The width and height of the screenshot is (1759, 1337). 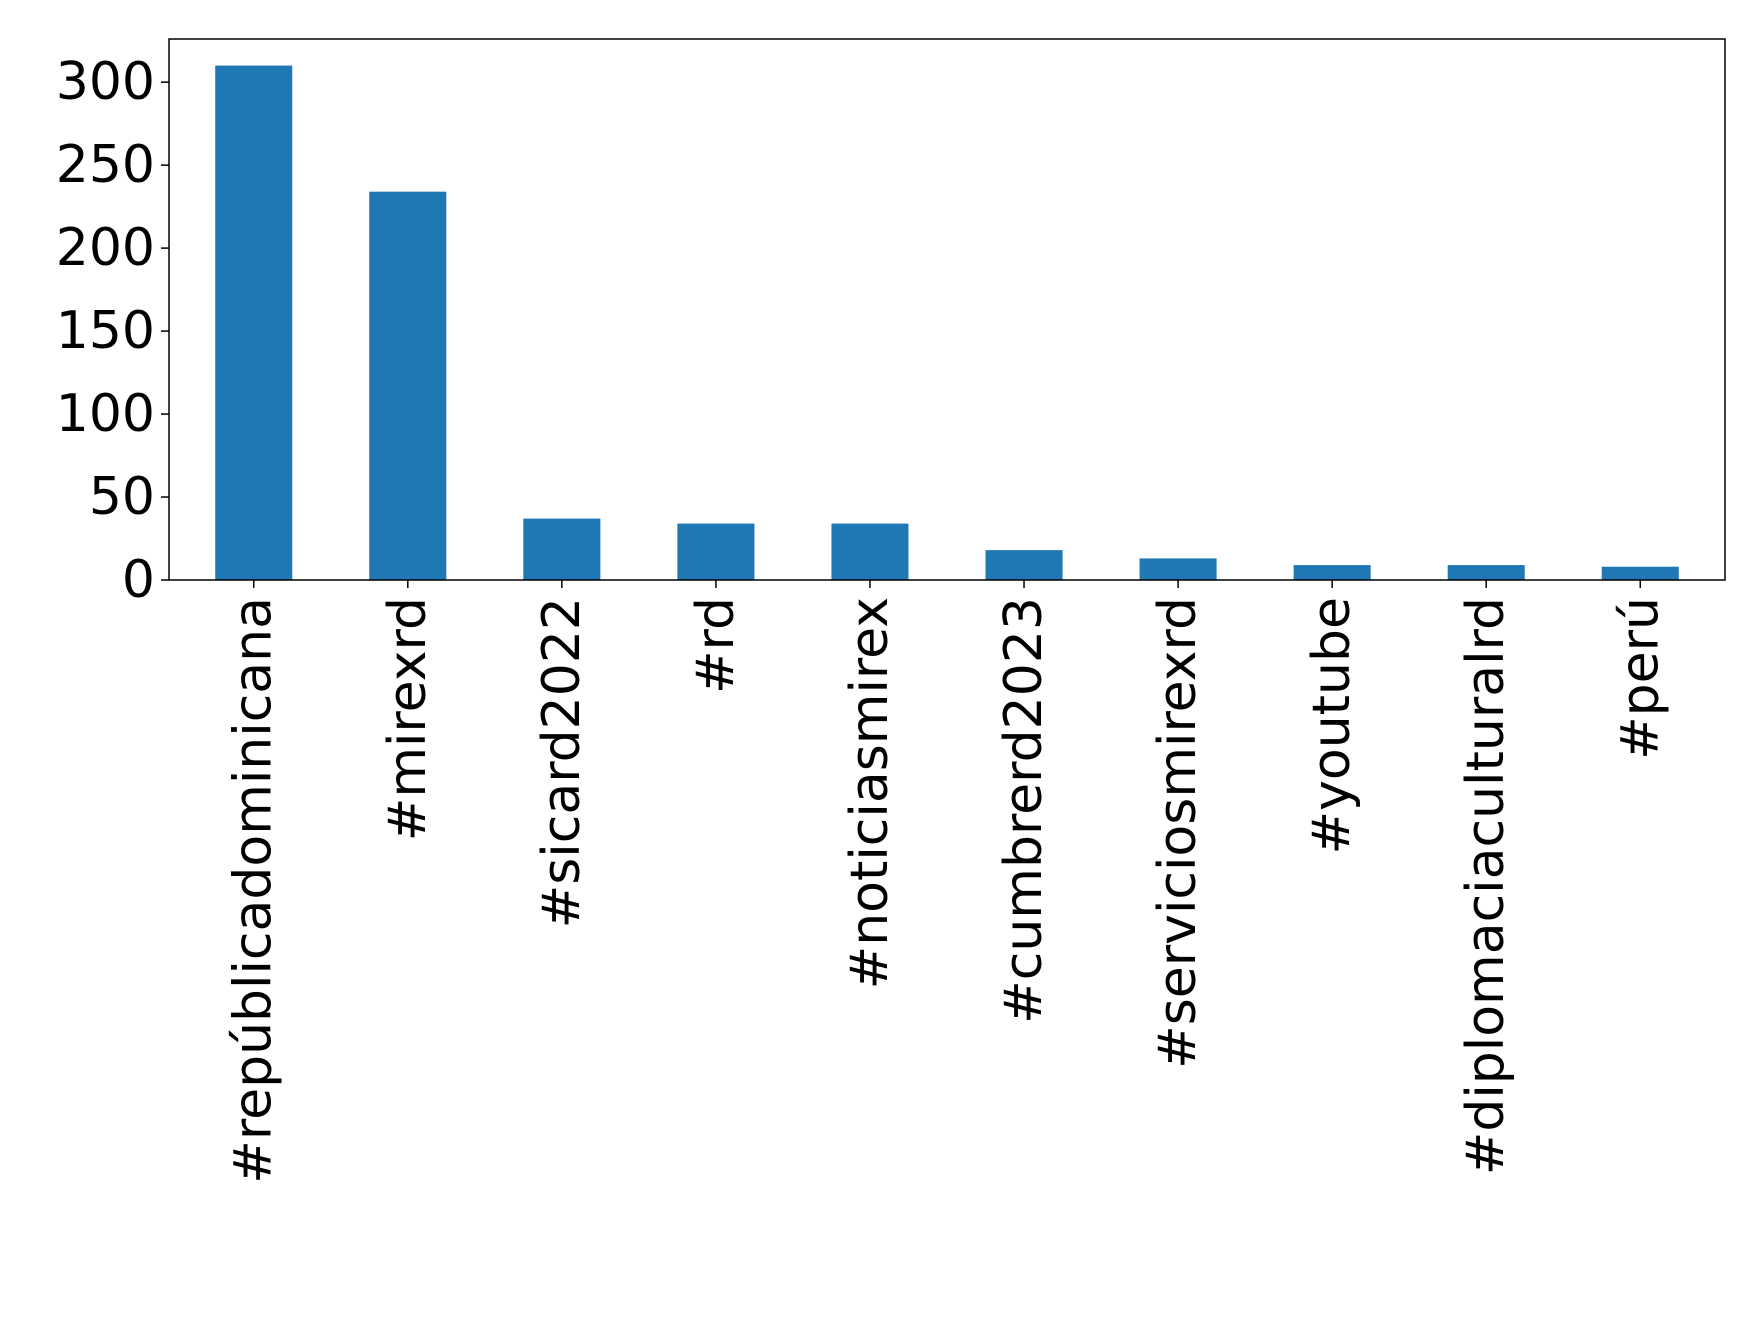 What do you see at coordinates (870, 793) in the screenshot?
I see `x-tick-label: #noticiasmirex` at bounding box center [870, 793].